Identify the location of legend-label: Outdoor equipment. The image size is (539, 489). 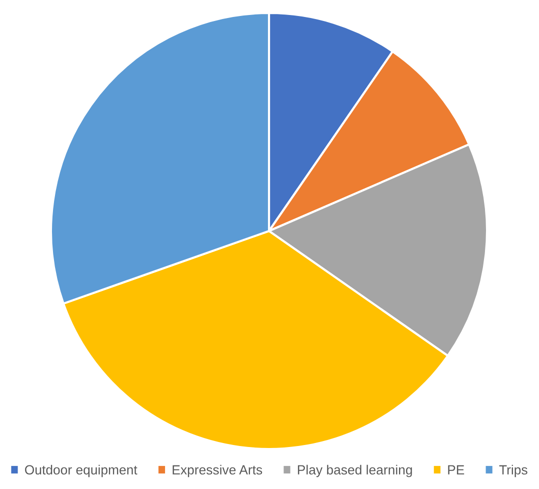
(81, 471).